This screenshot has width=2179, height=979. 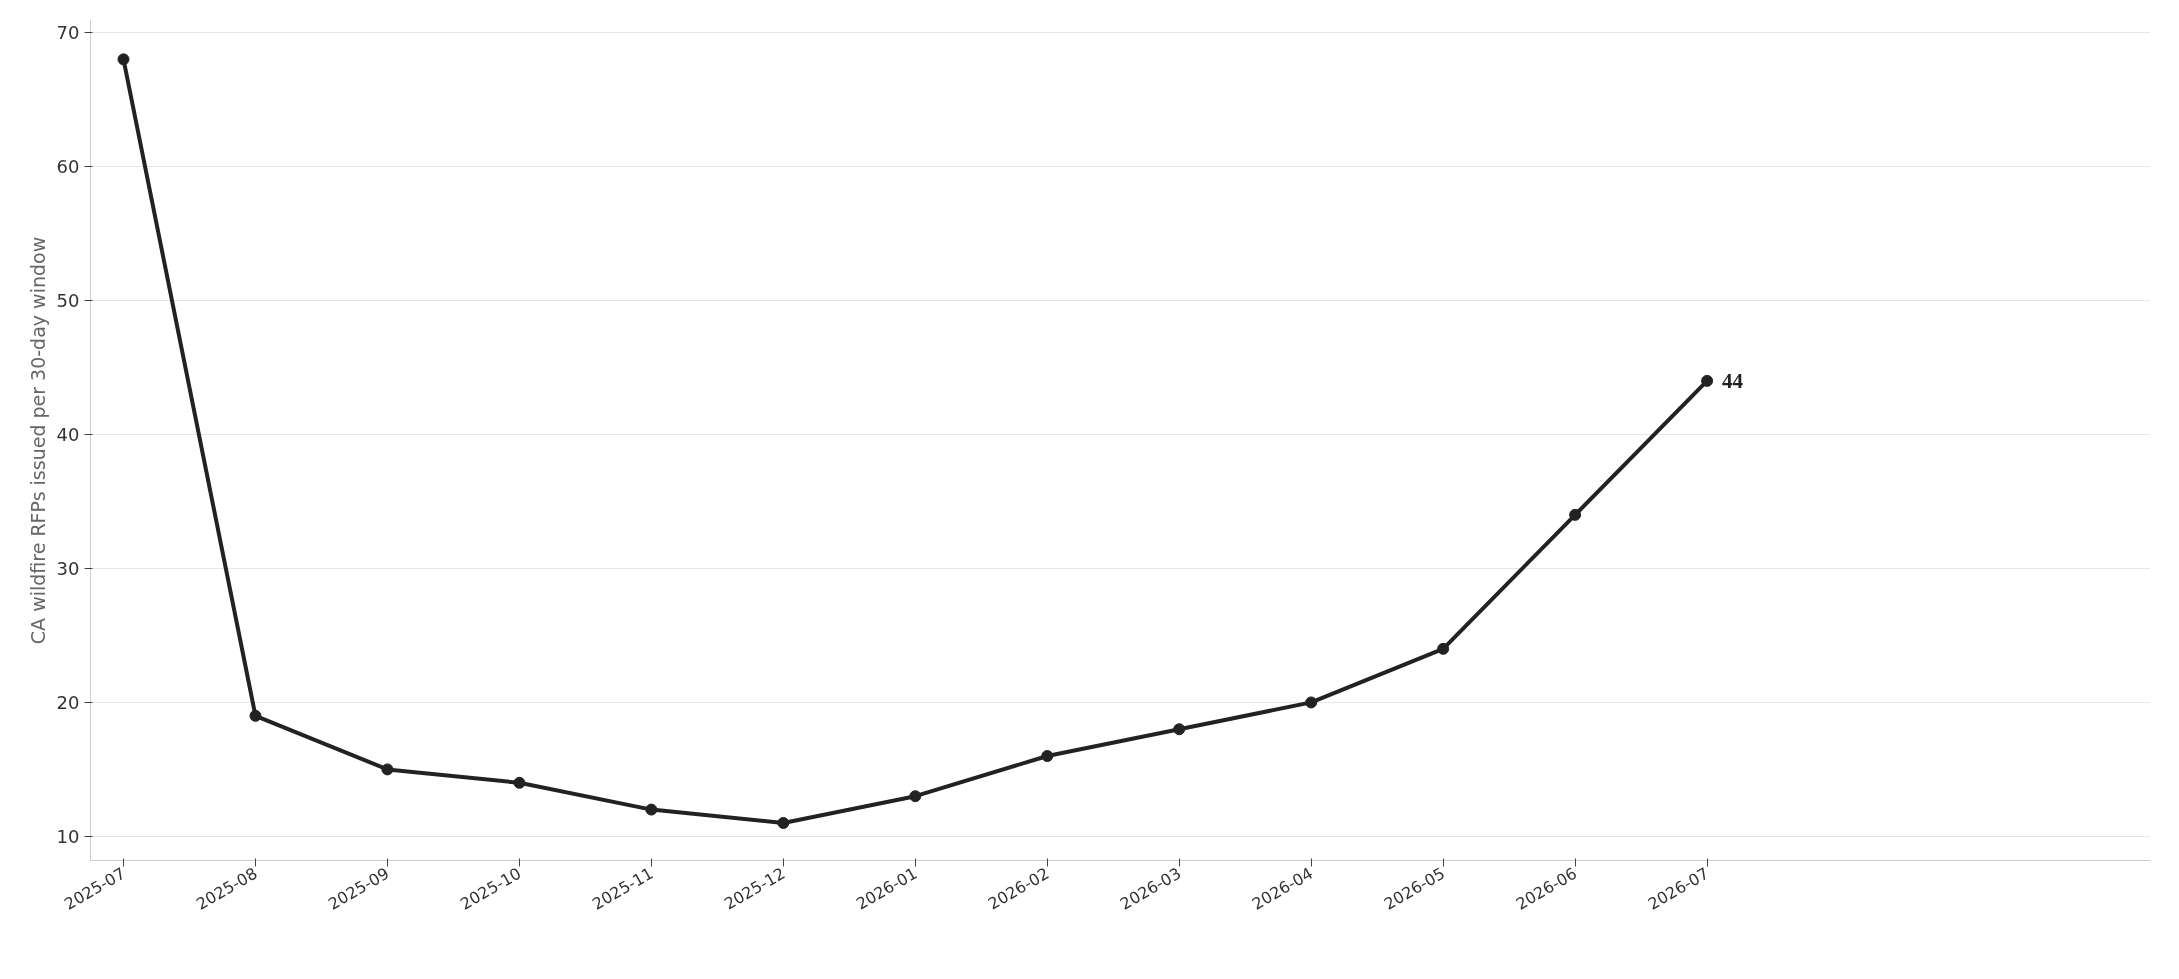 I want to click on y-tick-label: 40, so click(x=68, y=434).